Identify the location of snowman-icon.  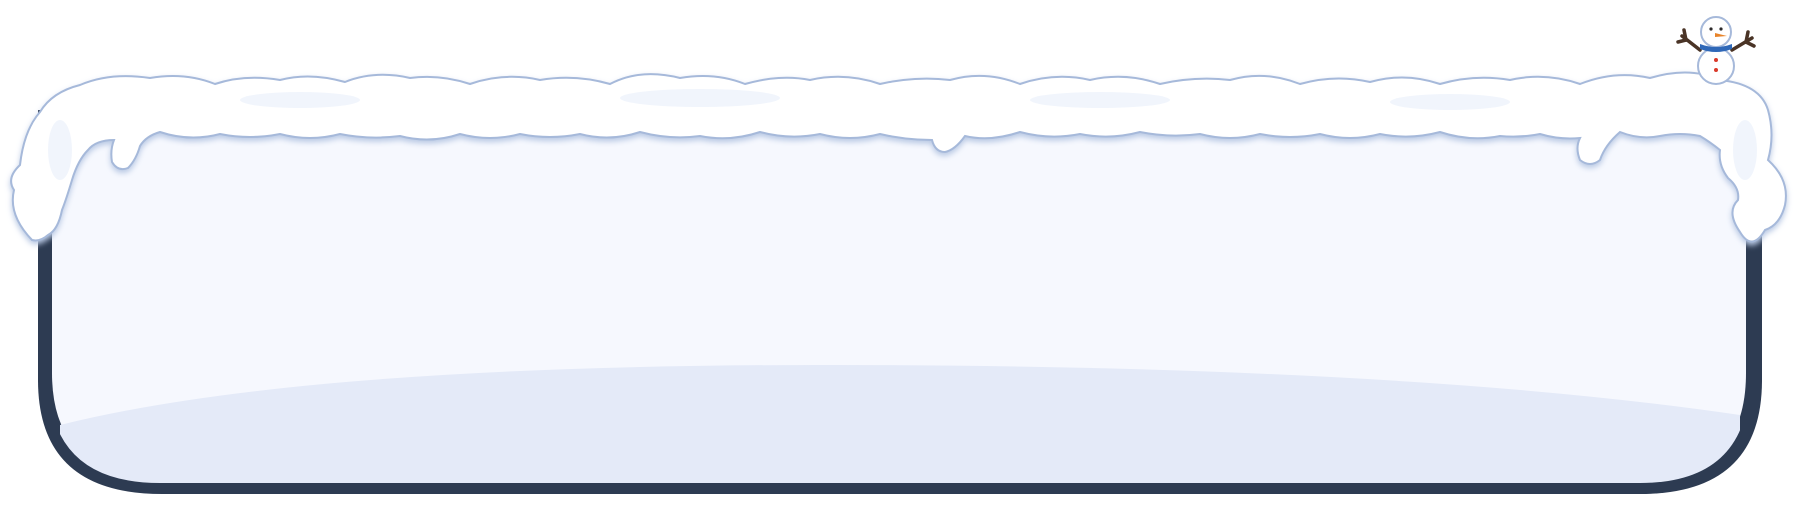
(1716, 50).